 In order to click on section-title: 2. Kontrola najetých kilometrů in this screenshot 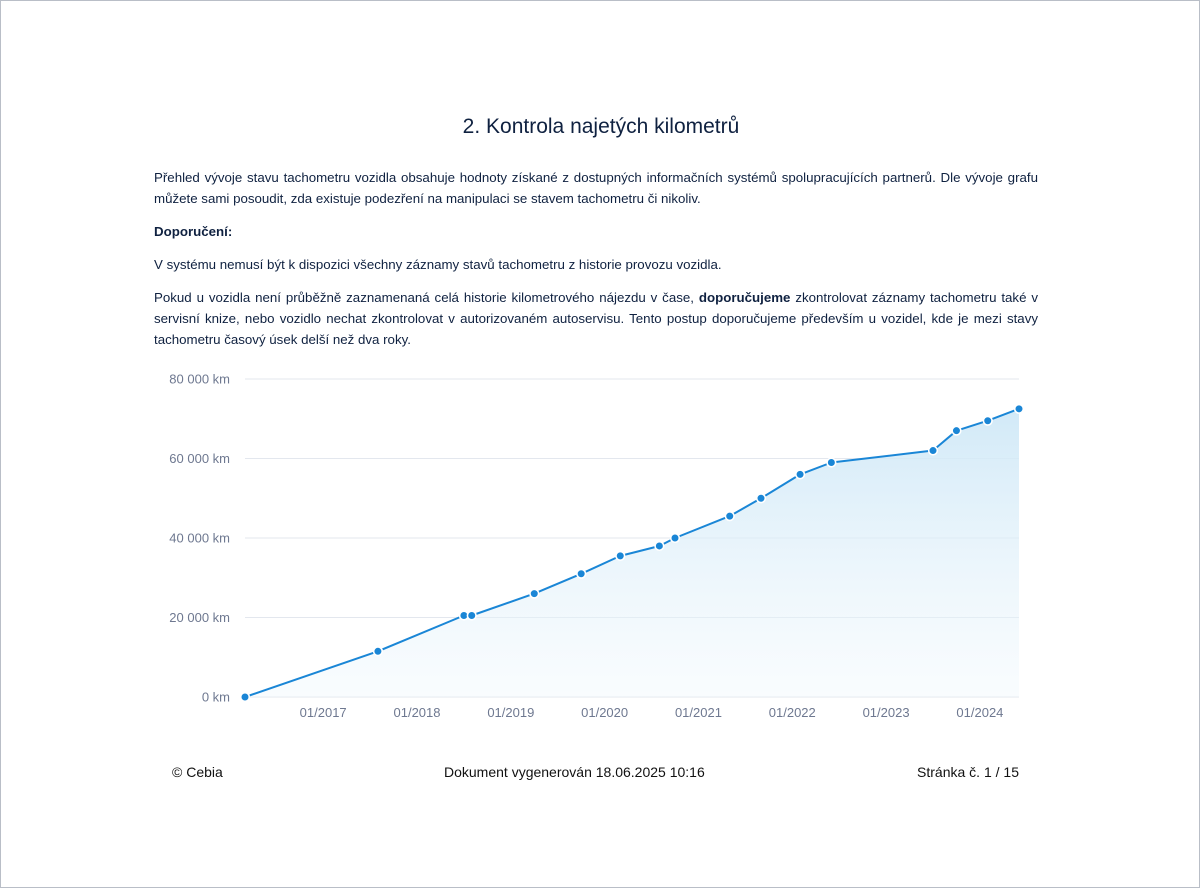, I will do `click(601, 126)`.